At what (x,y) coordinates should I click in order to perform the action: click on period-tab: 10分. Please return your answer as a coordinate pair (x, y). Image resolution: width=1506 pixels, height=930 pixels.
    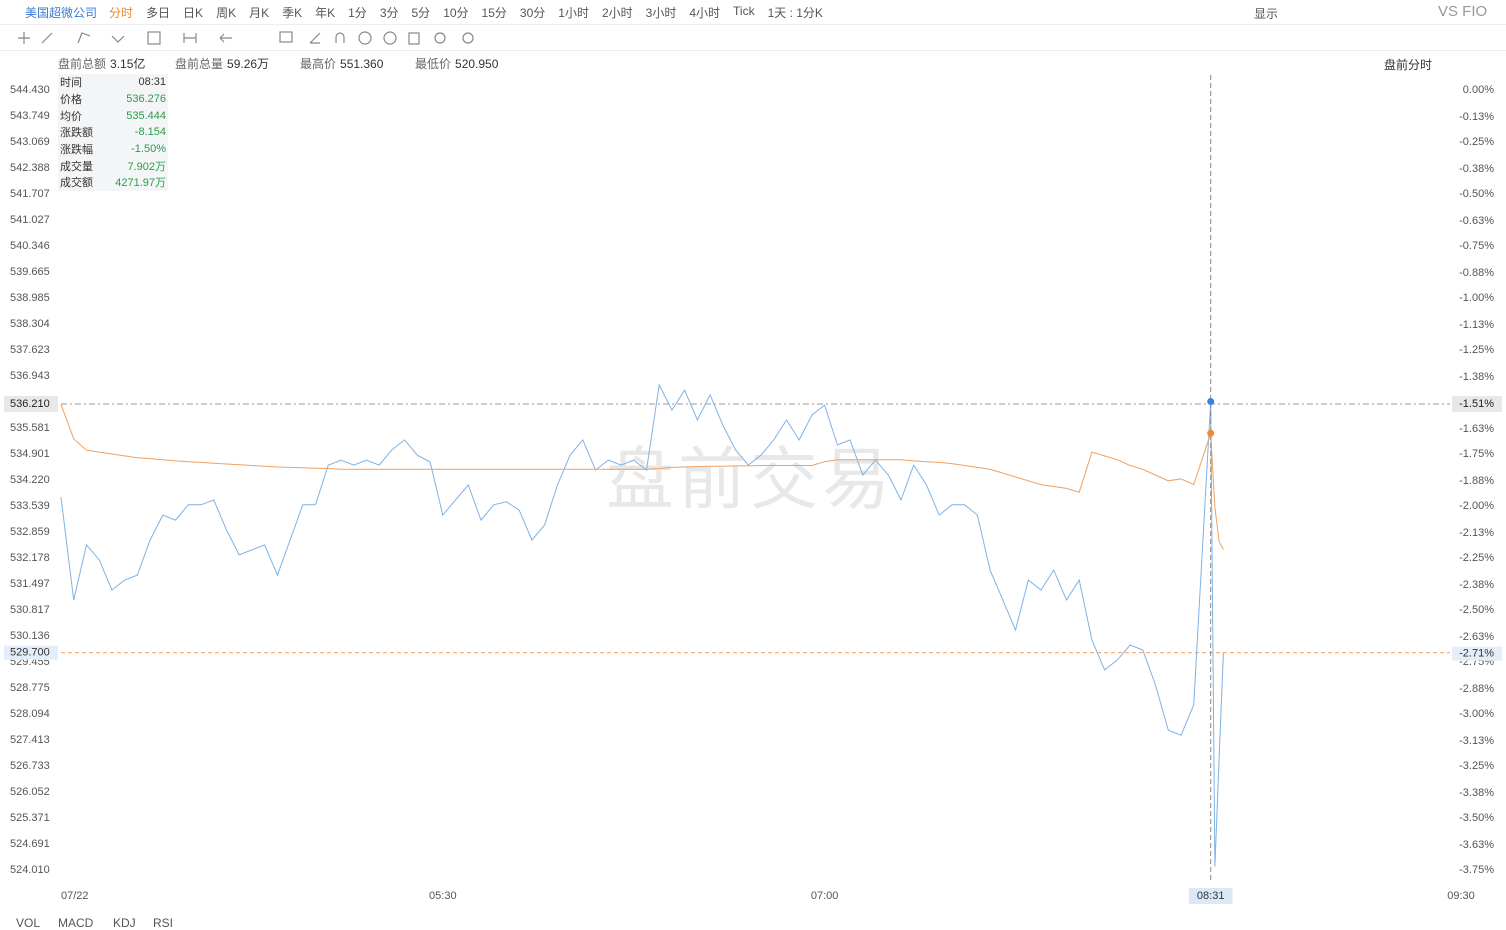
    Looking at the image, I should click on (456, 12).